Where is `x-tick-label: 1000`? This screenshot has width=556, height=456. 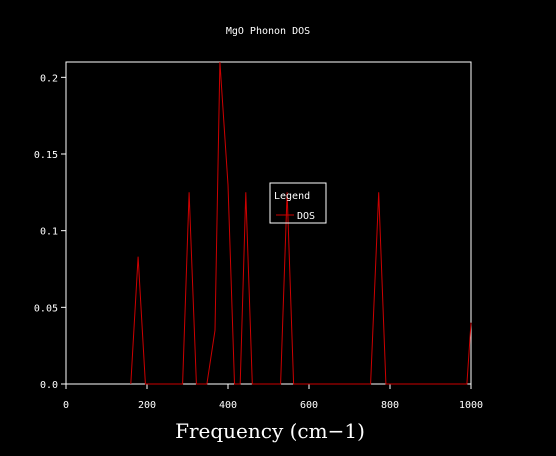
x-tick-label: 1000 is located at coordinates (471, 405).